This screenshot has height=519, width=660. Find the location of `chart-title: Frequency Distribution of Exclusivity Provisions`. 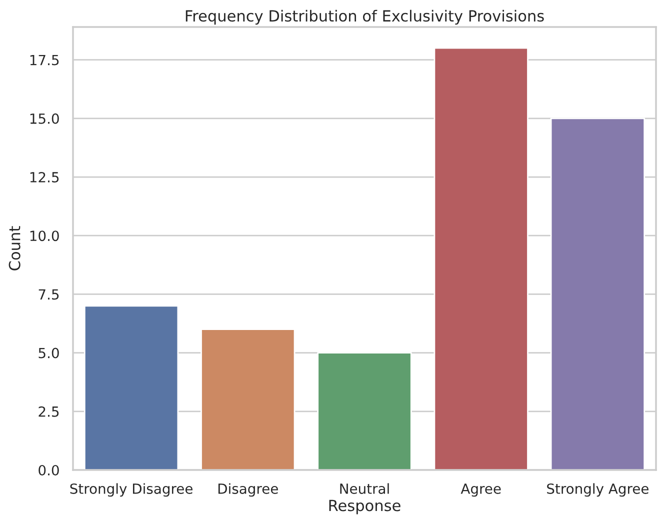

chart-title: Frequency Distribution of Exclusivity Provisions is located at coordinates (365, 17).